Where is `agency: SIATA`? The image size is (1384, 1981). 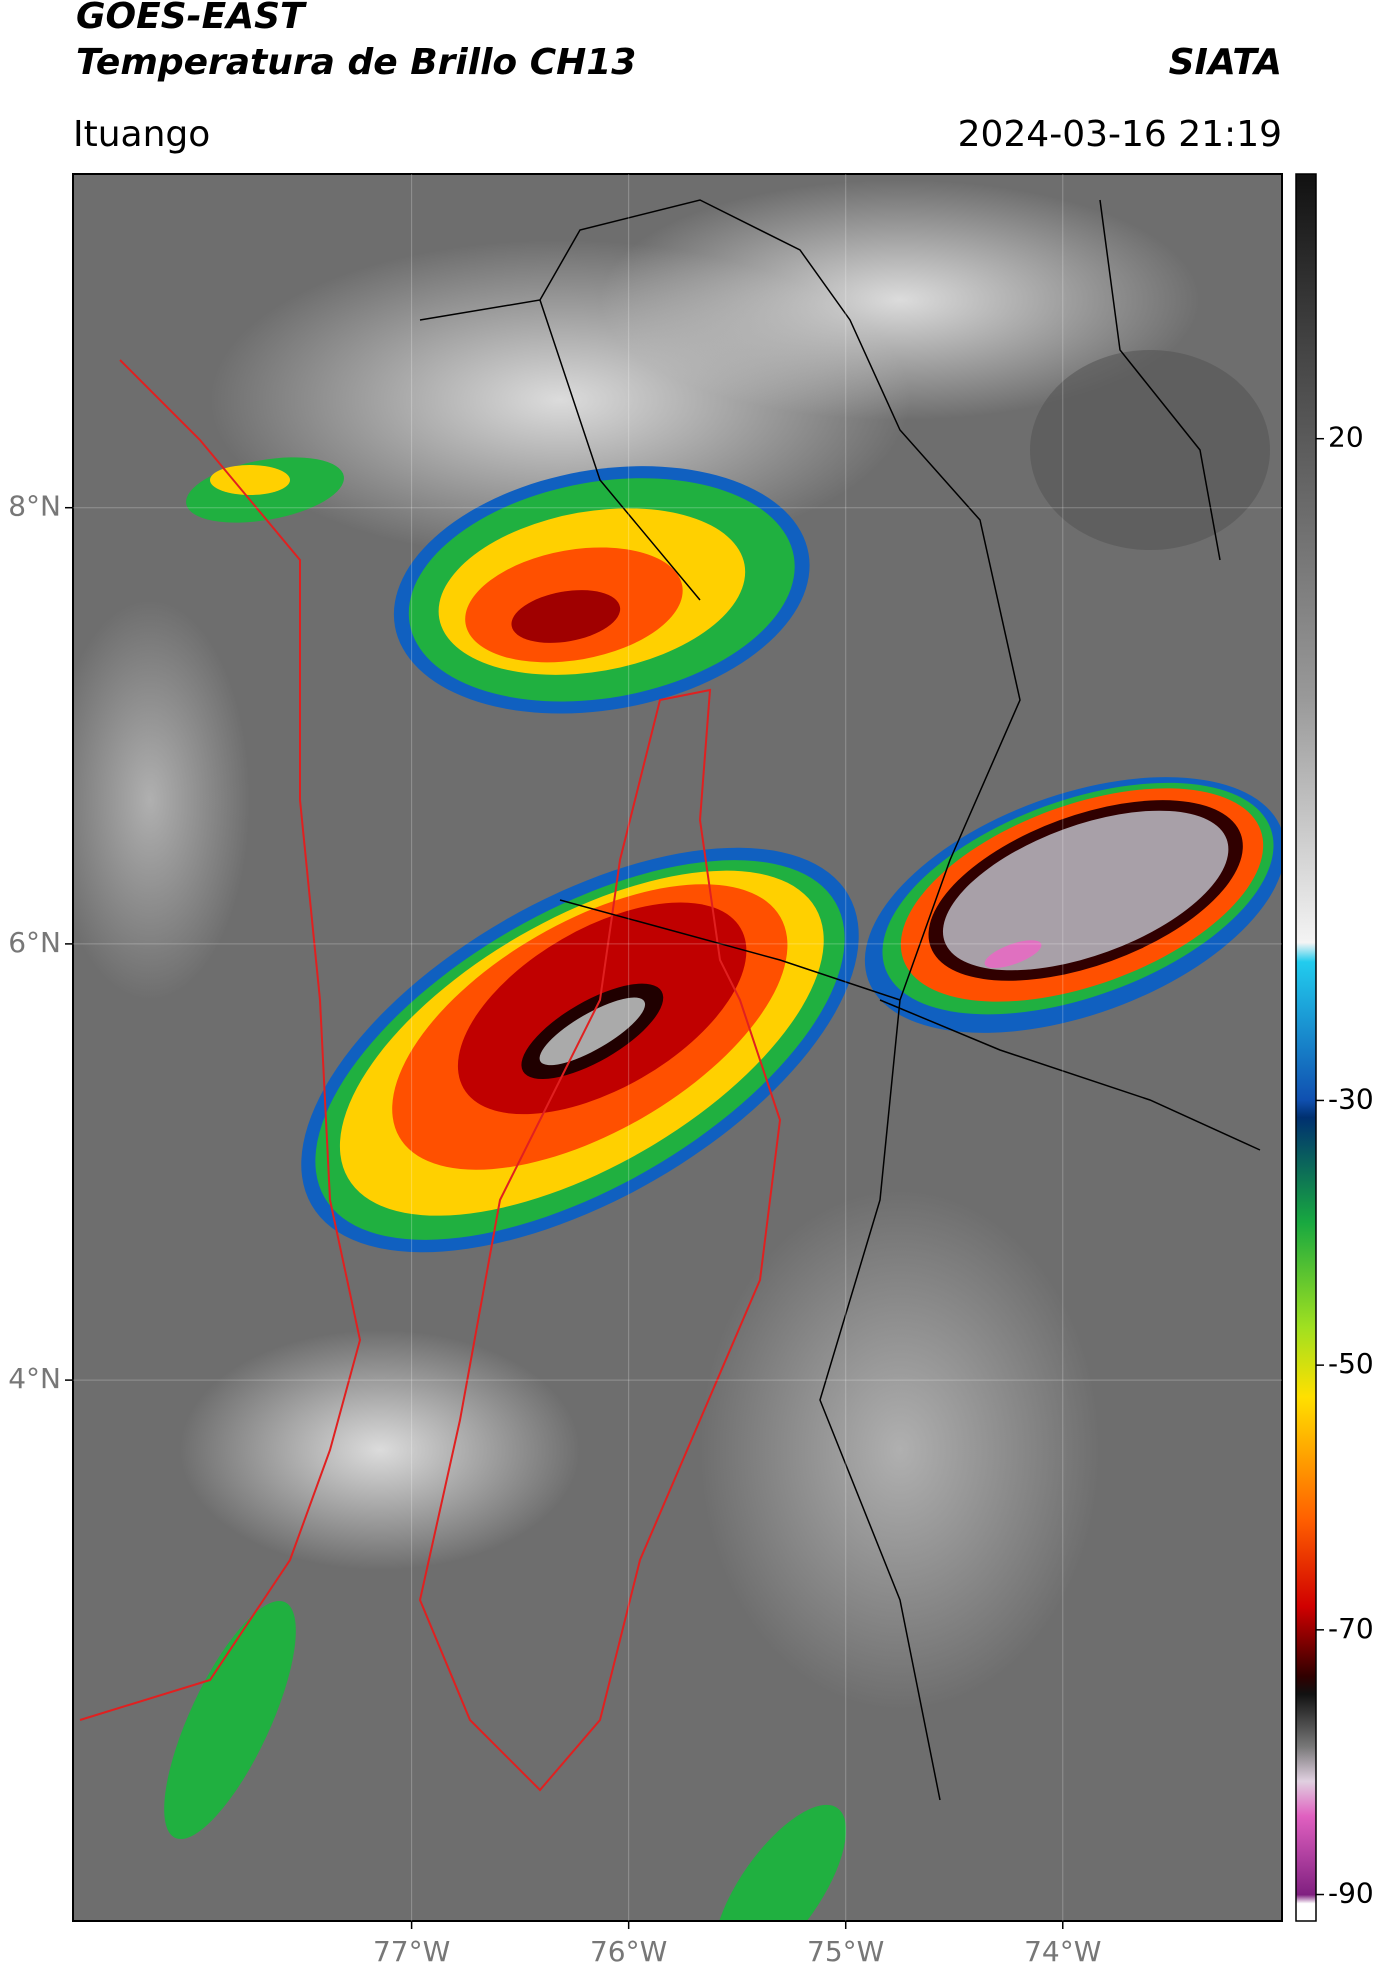 agency: SIATA is located at coordinates (1225, 62).